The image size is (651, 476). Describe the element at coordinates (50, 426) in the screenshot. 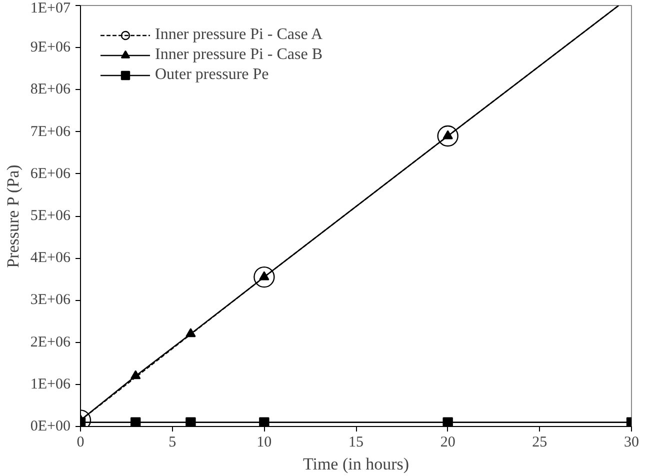

I see `y-tick-label: 0E+00` at that location.